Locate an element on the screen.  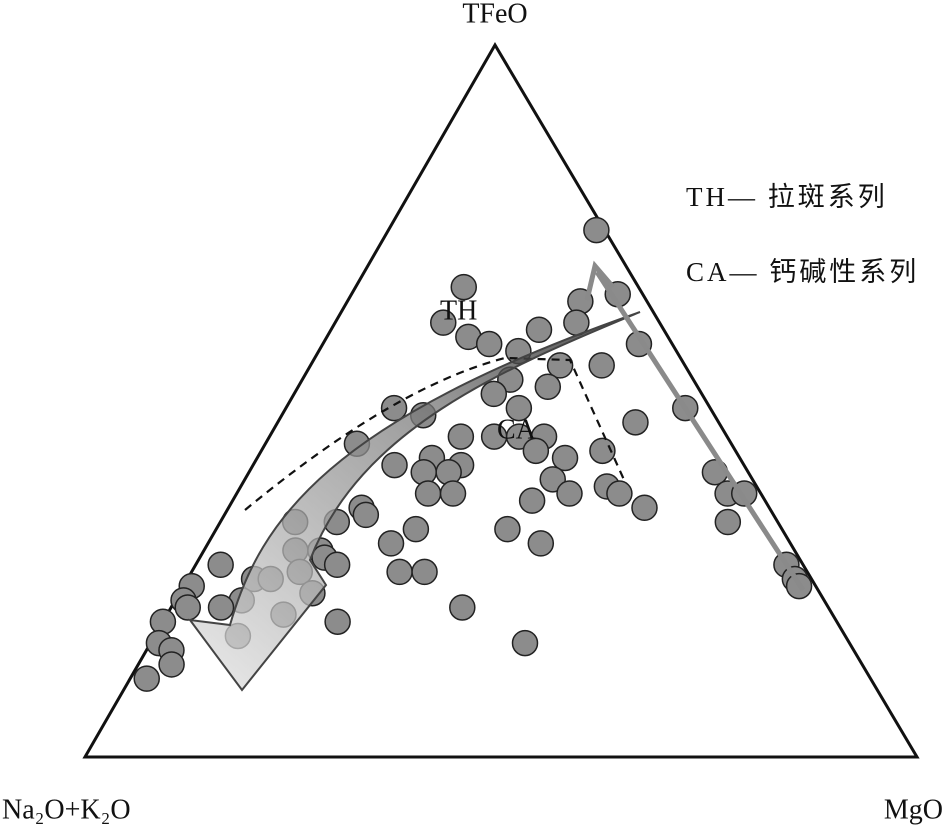
ca-arrow is located at coordinates (700, 431).